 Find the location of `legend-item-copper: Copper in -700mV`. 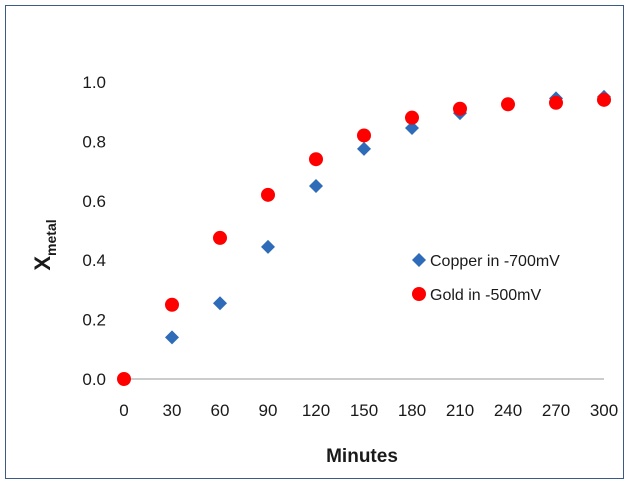

legend-item-copper: Copper in -700mV is located at coordinates (486, 261).